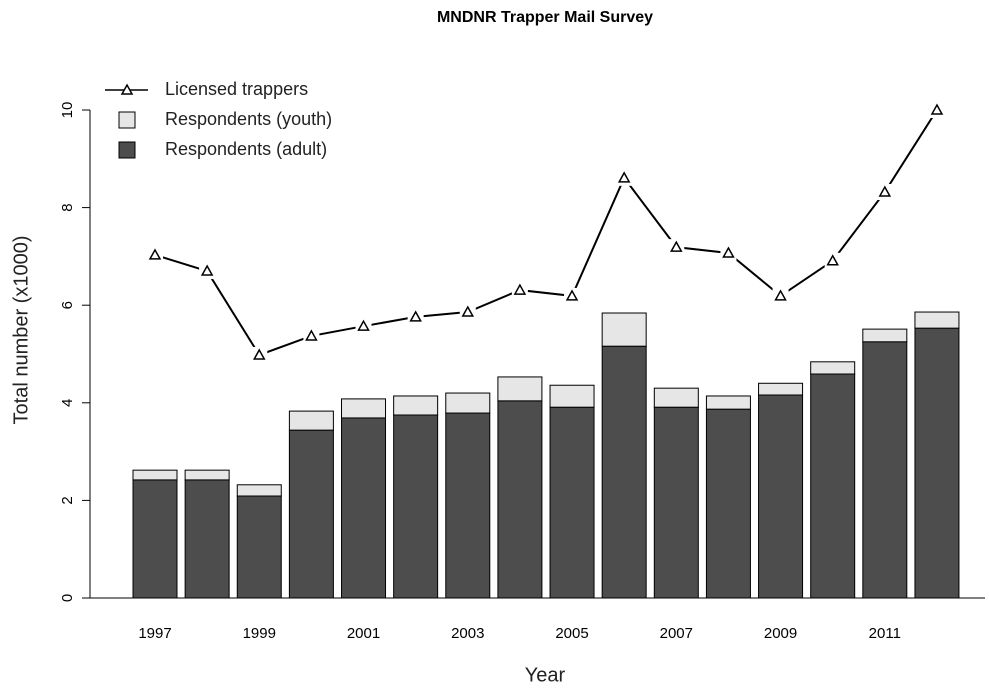 This screenshot has height=694, width=989. What do you see at coordinates (885, 633) in the screenshot?
I see `x-tick-label: 2011` at bounding box center [885, 633].